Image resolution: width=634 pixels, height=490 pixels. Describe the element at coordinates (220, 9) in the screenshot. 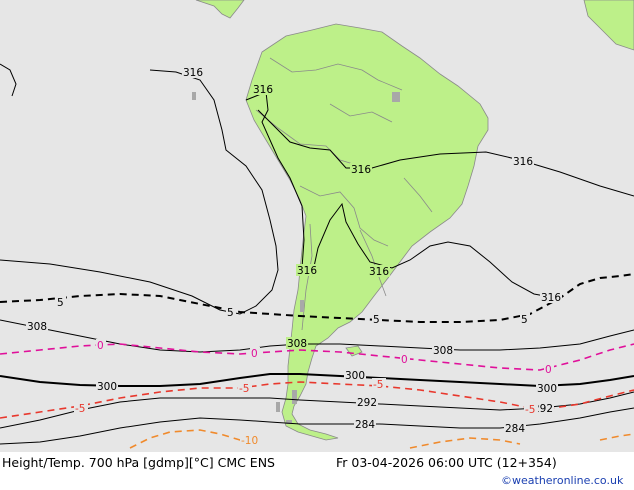

I see `central-america-land` at that location.